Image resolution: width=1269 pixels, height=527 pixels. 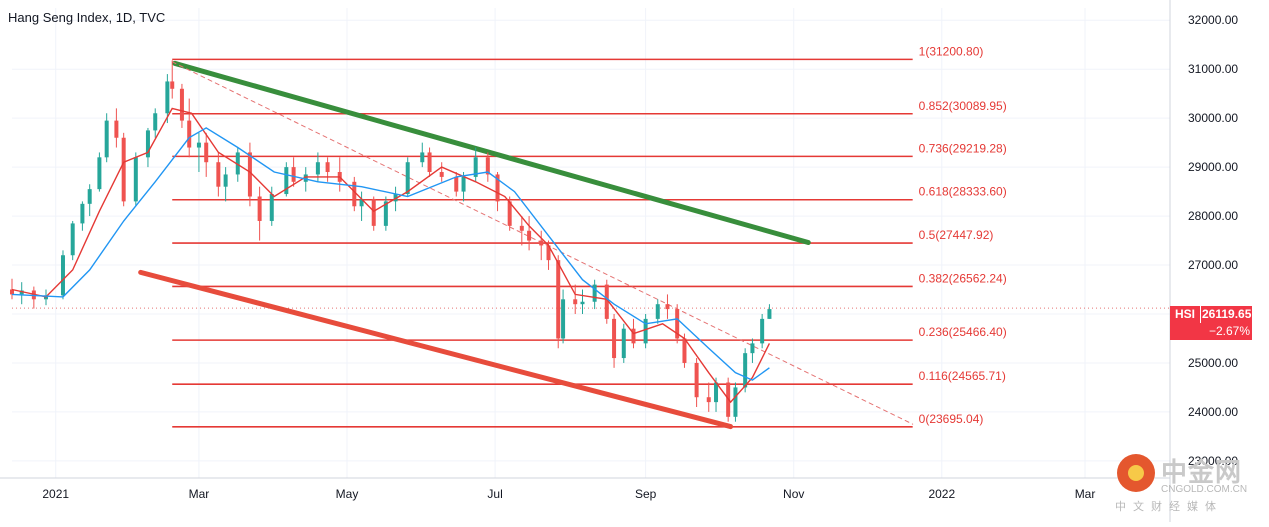 I want to click on y-tick-label: 28000.00, so click(x=1213, y=216).